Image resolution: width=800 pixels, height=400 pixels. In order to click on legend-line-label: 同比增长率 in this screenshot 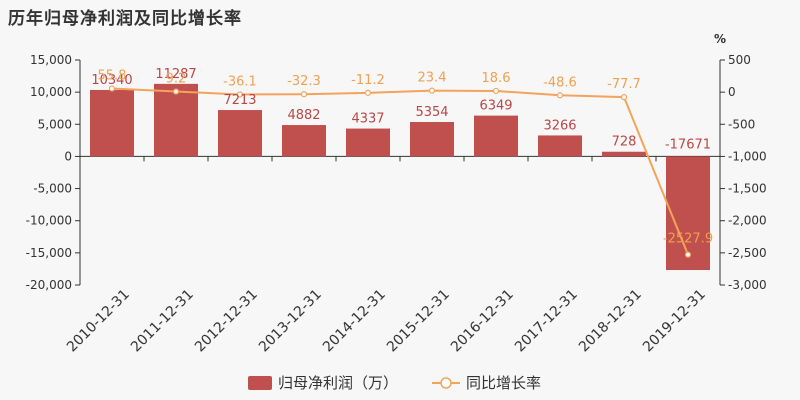, I will do `click(503, 383)`.